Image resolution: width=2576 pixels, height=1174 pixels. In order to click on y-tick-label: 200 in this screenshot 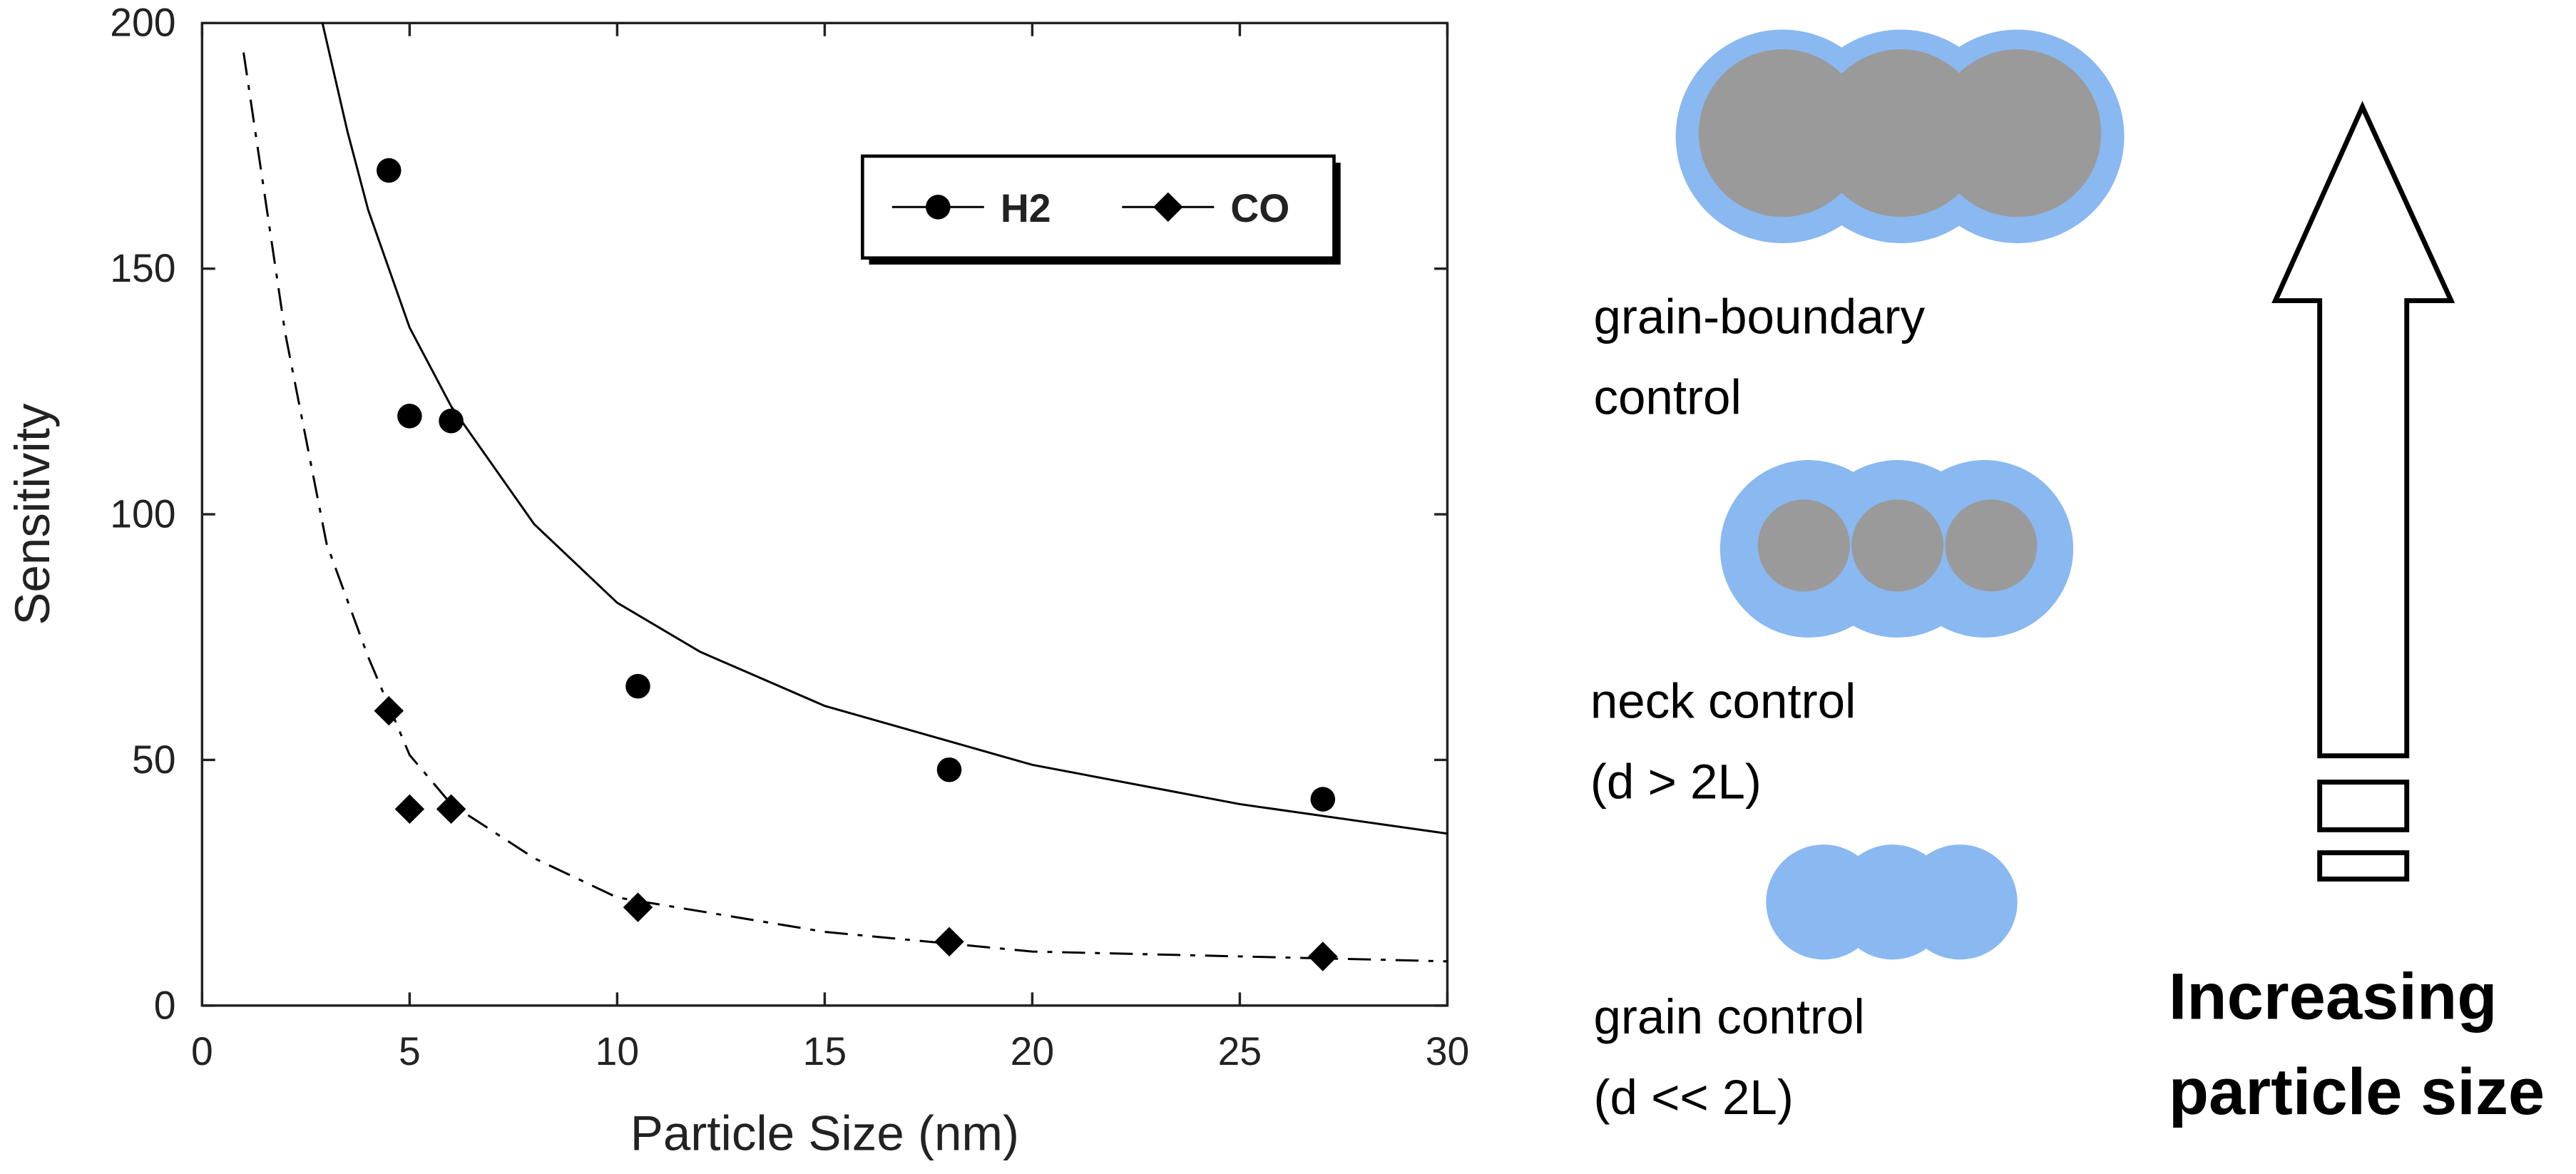, I will do `click(142, 23)`.